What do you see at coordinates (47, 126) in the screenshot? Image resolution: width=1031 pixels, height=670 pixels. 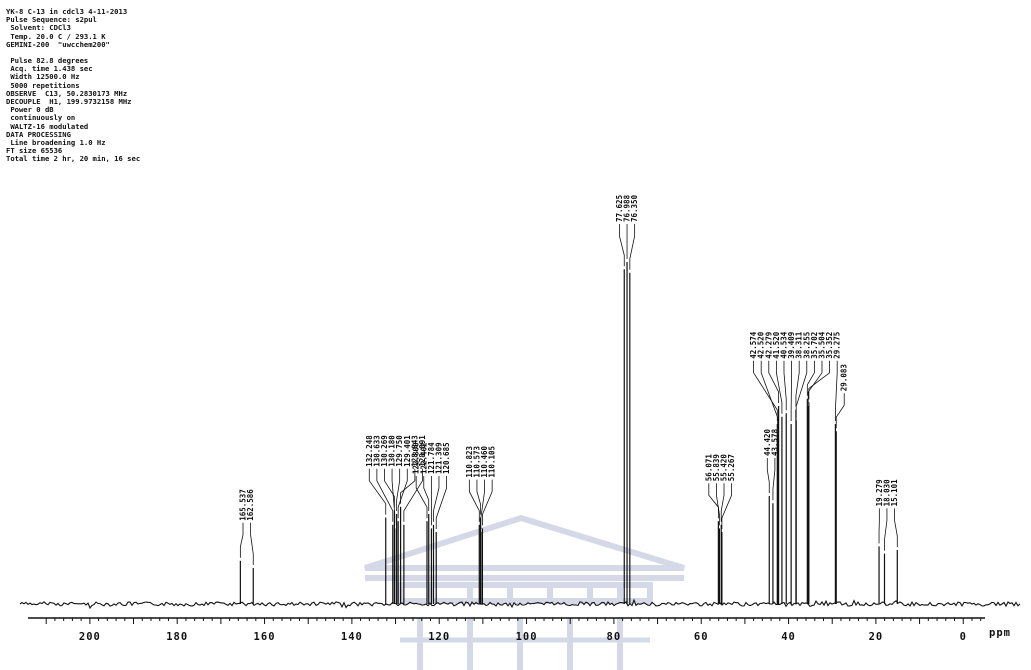 I see `parameter-line: WALTZ-16 modulated` at bounding box center [47, 126].